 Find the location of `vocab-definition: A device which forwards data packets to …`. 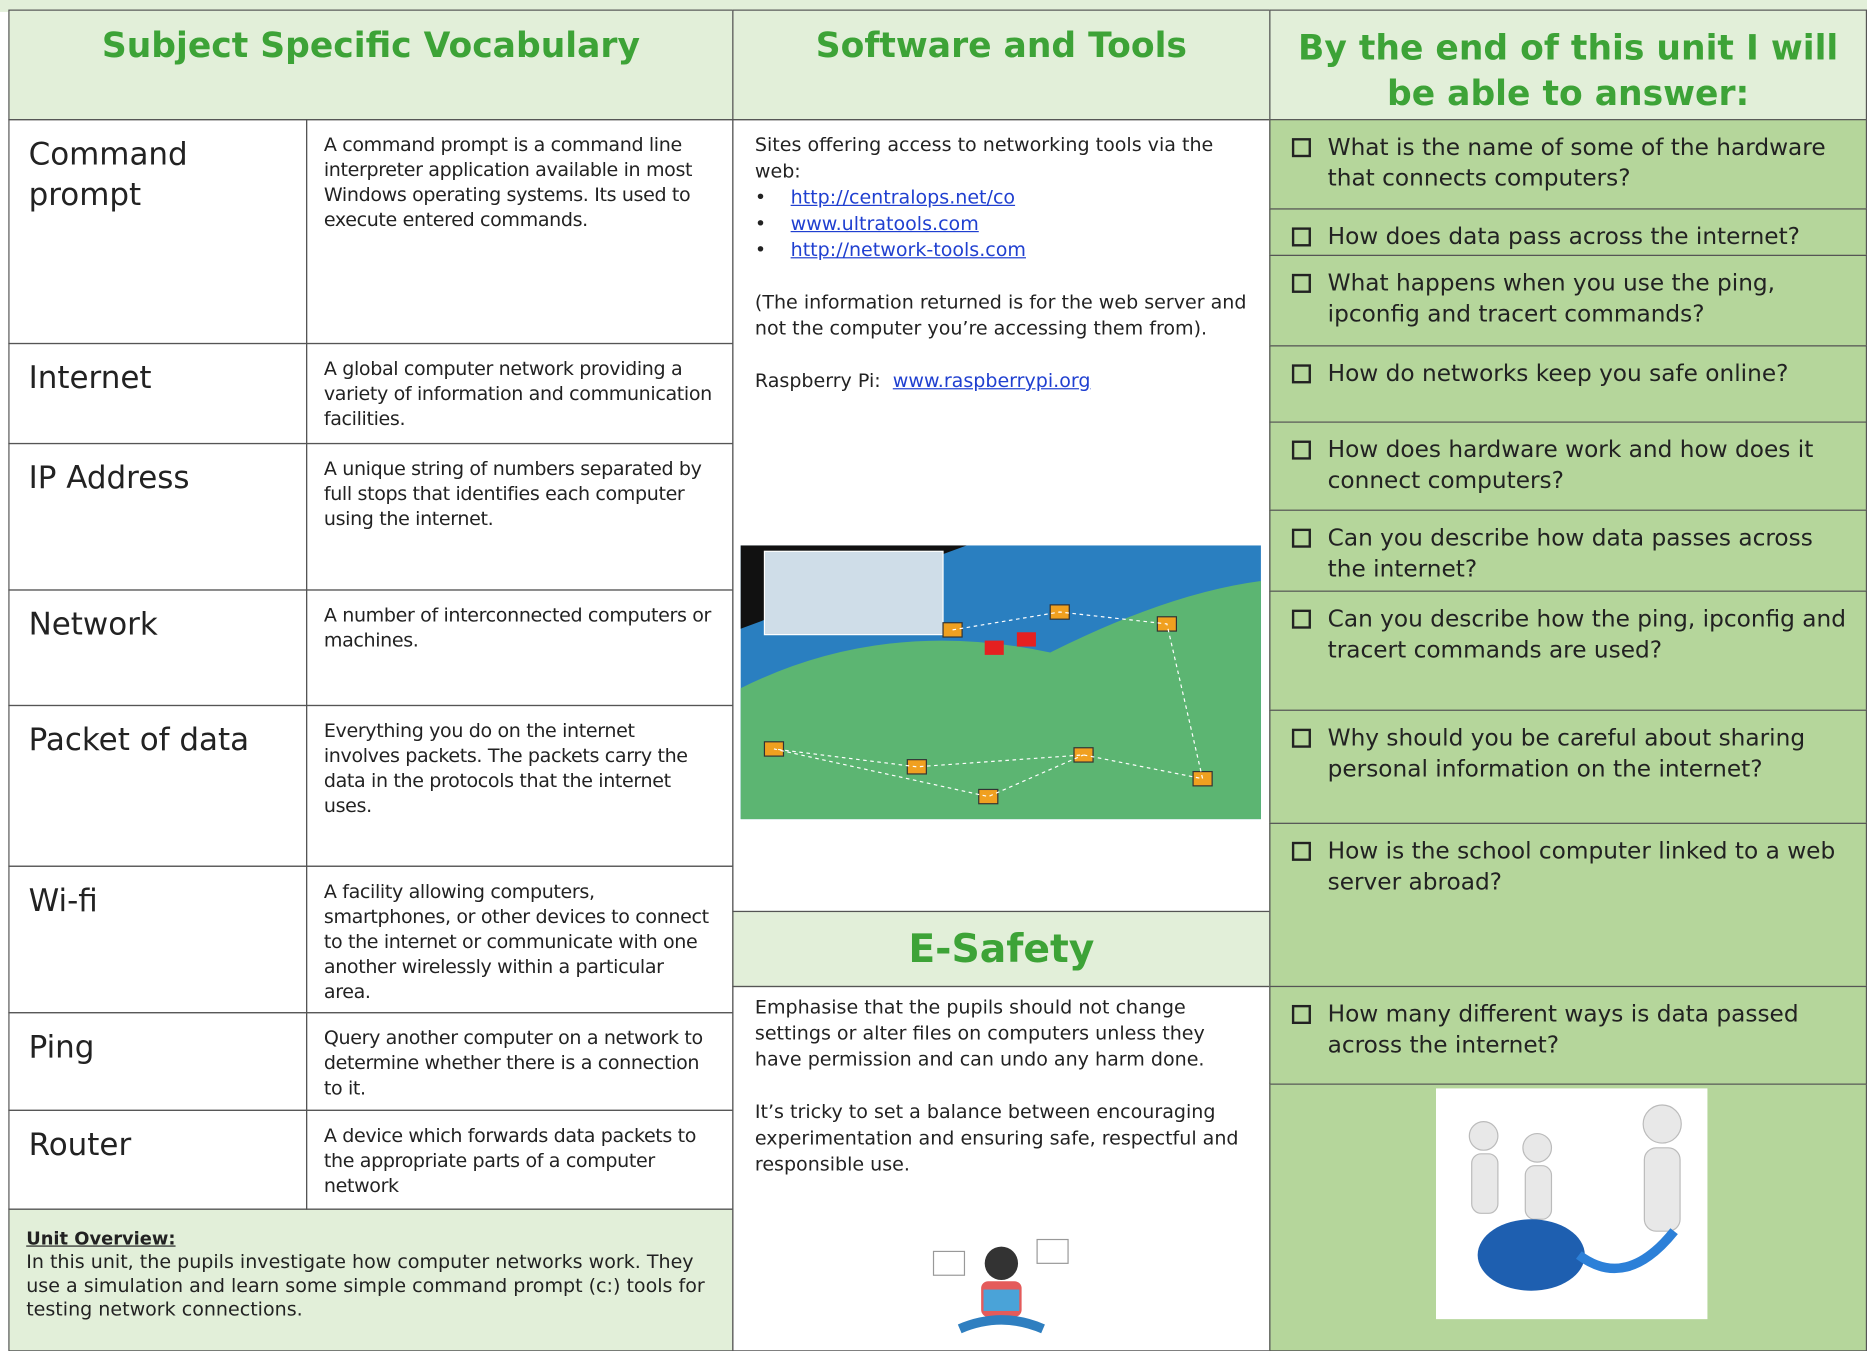

vocab-definition: A device which forwards data packets to … is located at coordinates (520, 1159).